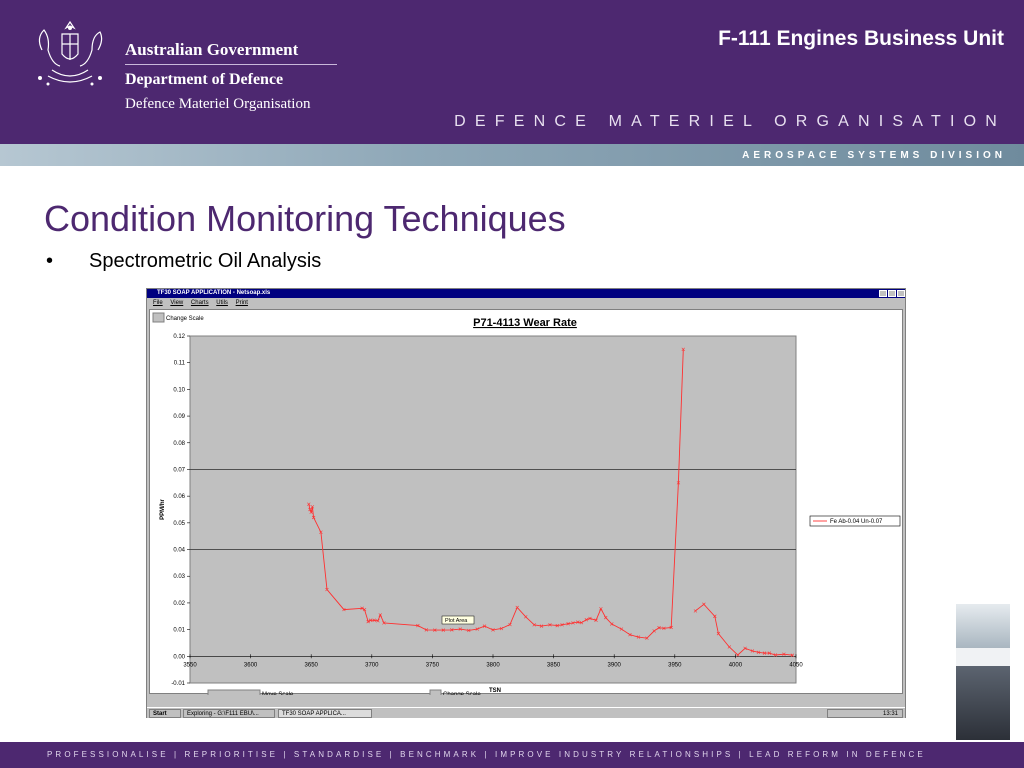  What do you see at coordinates (163, 509) in the screenshot?
I see `y-axis-label: PPM/hr` at bounding box center [163, 509].